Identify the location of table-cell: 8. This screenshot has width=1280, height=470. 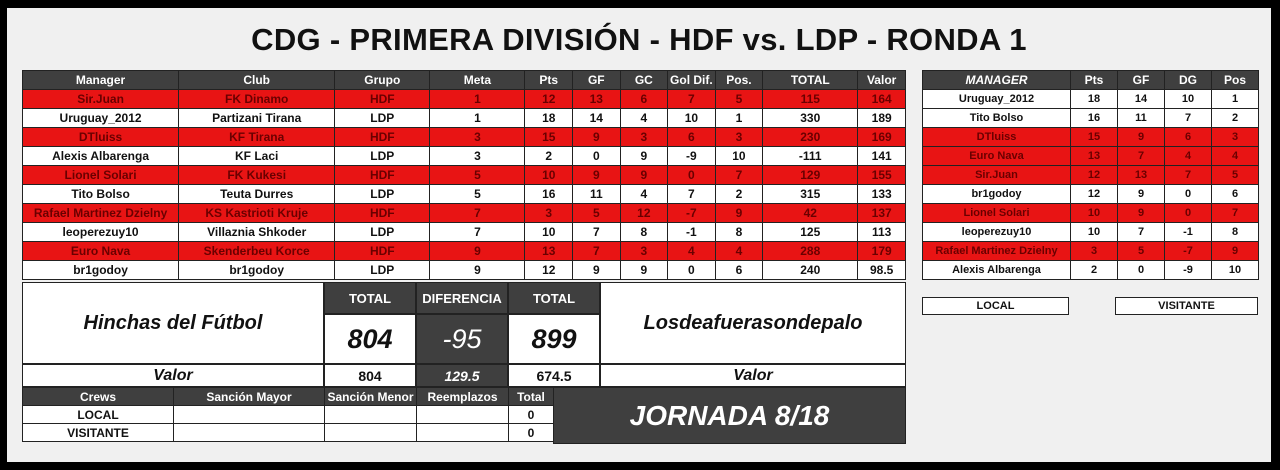
(644, 232).